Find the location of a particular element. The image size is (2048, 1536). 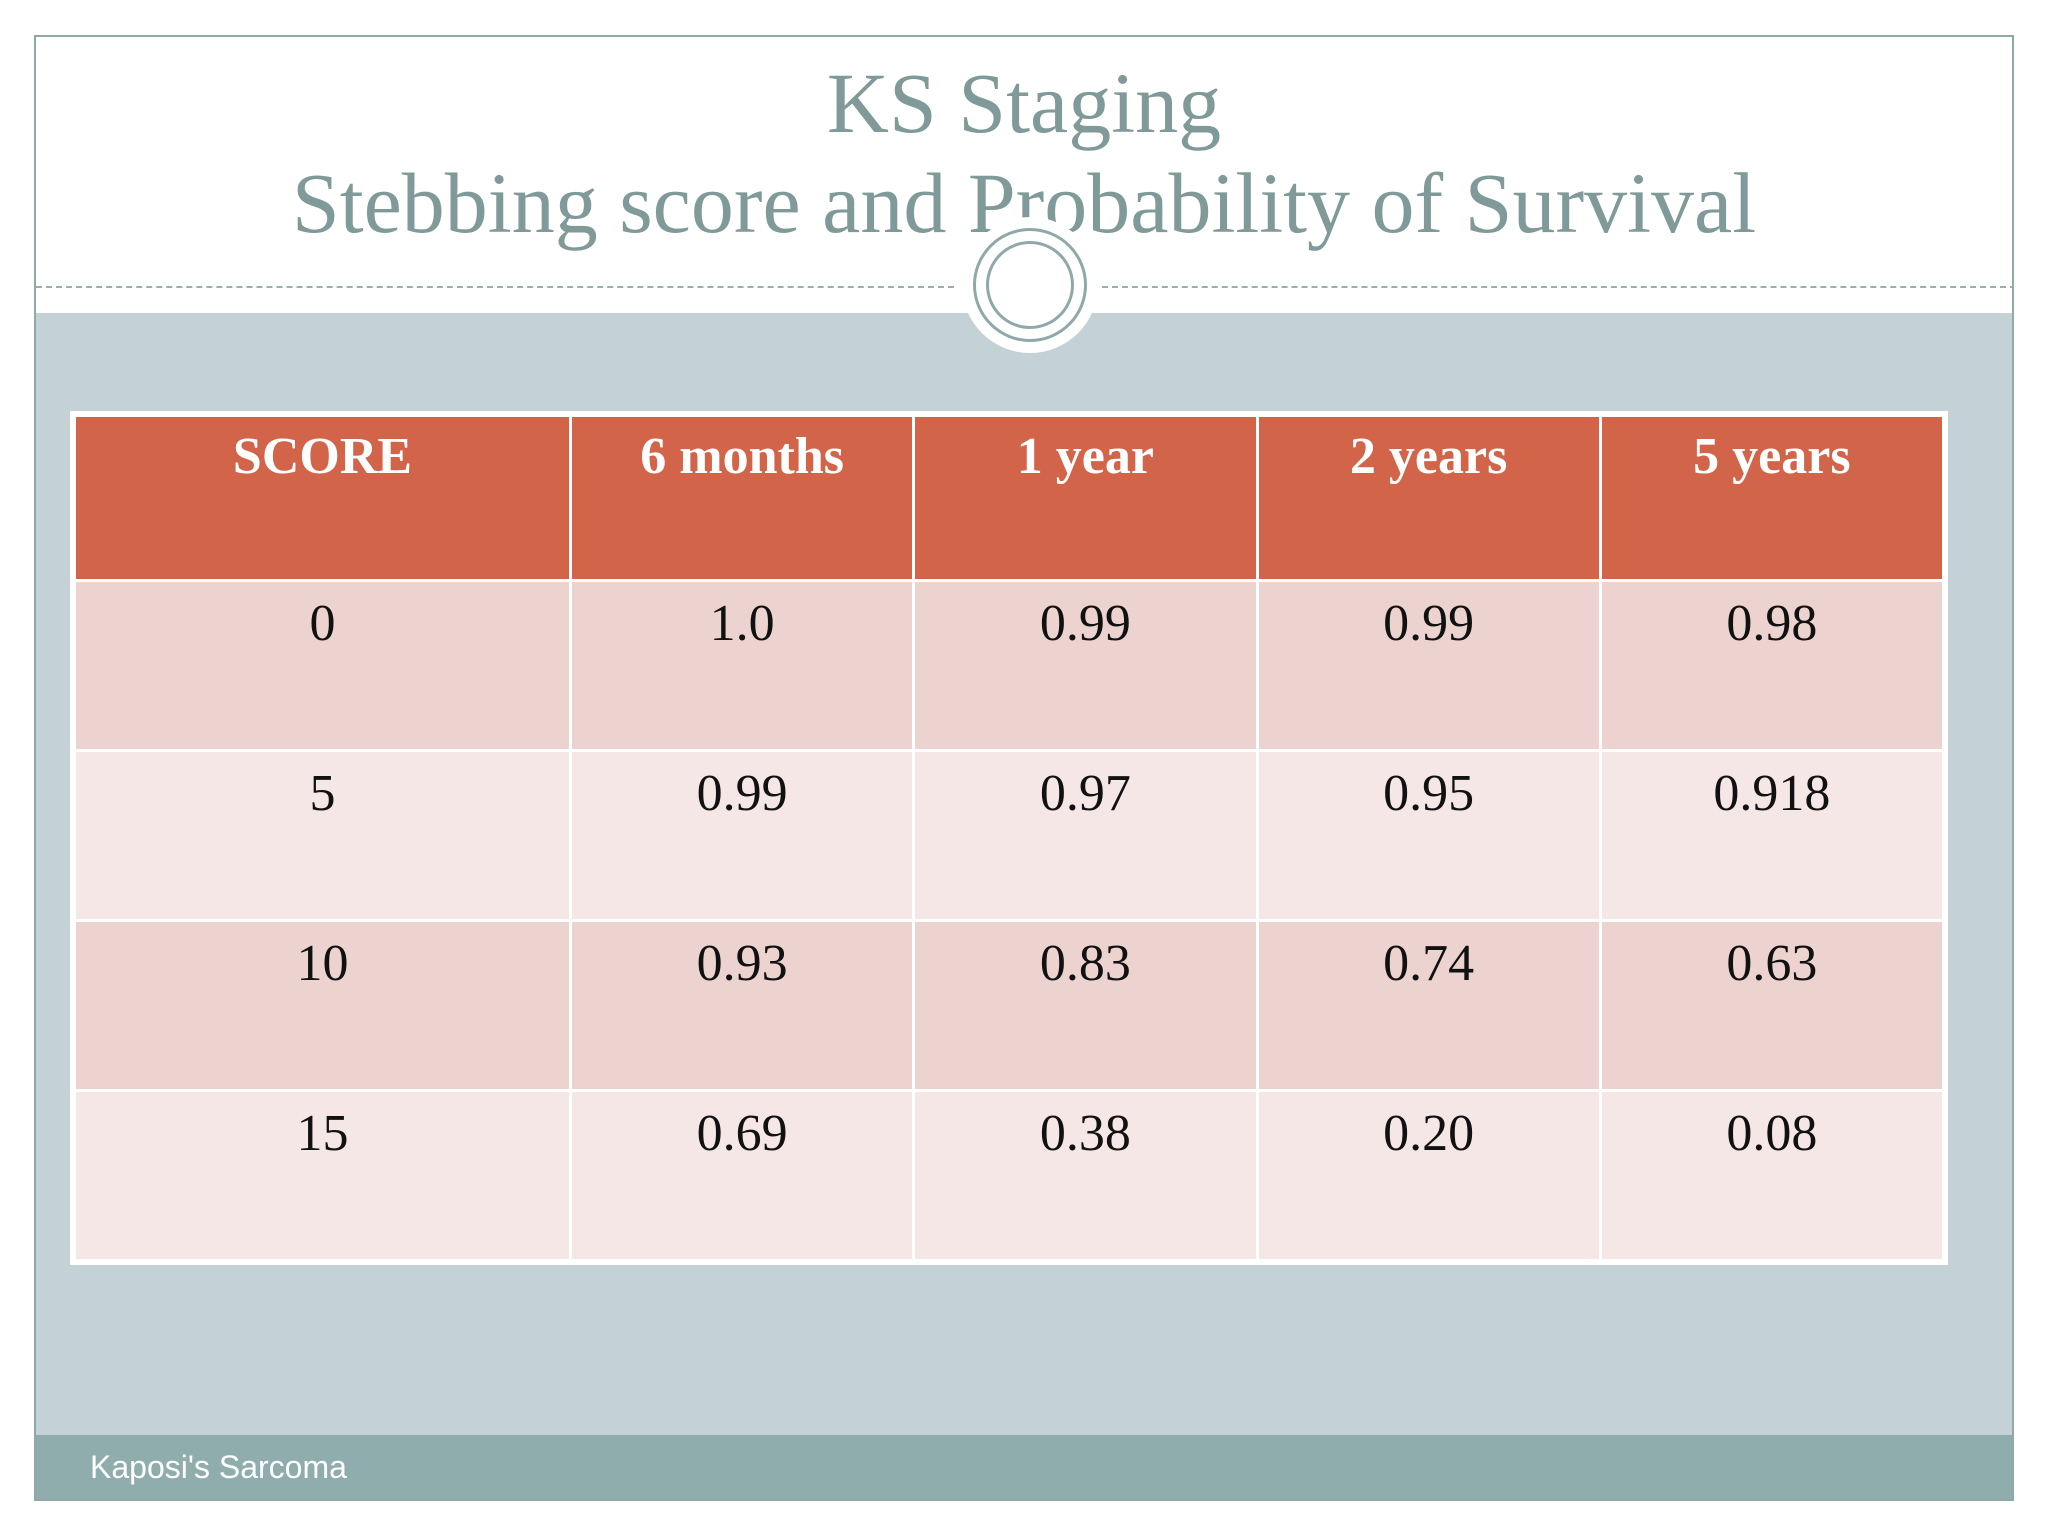

table-cell: 0.95 is located at coordinates (1428, 835).